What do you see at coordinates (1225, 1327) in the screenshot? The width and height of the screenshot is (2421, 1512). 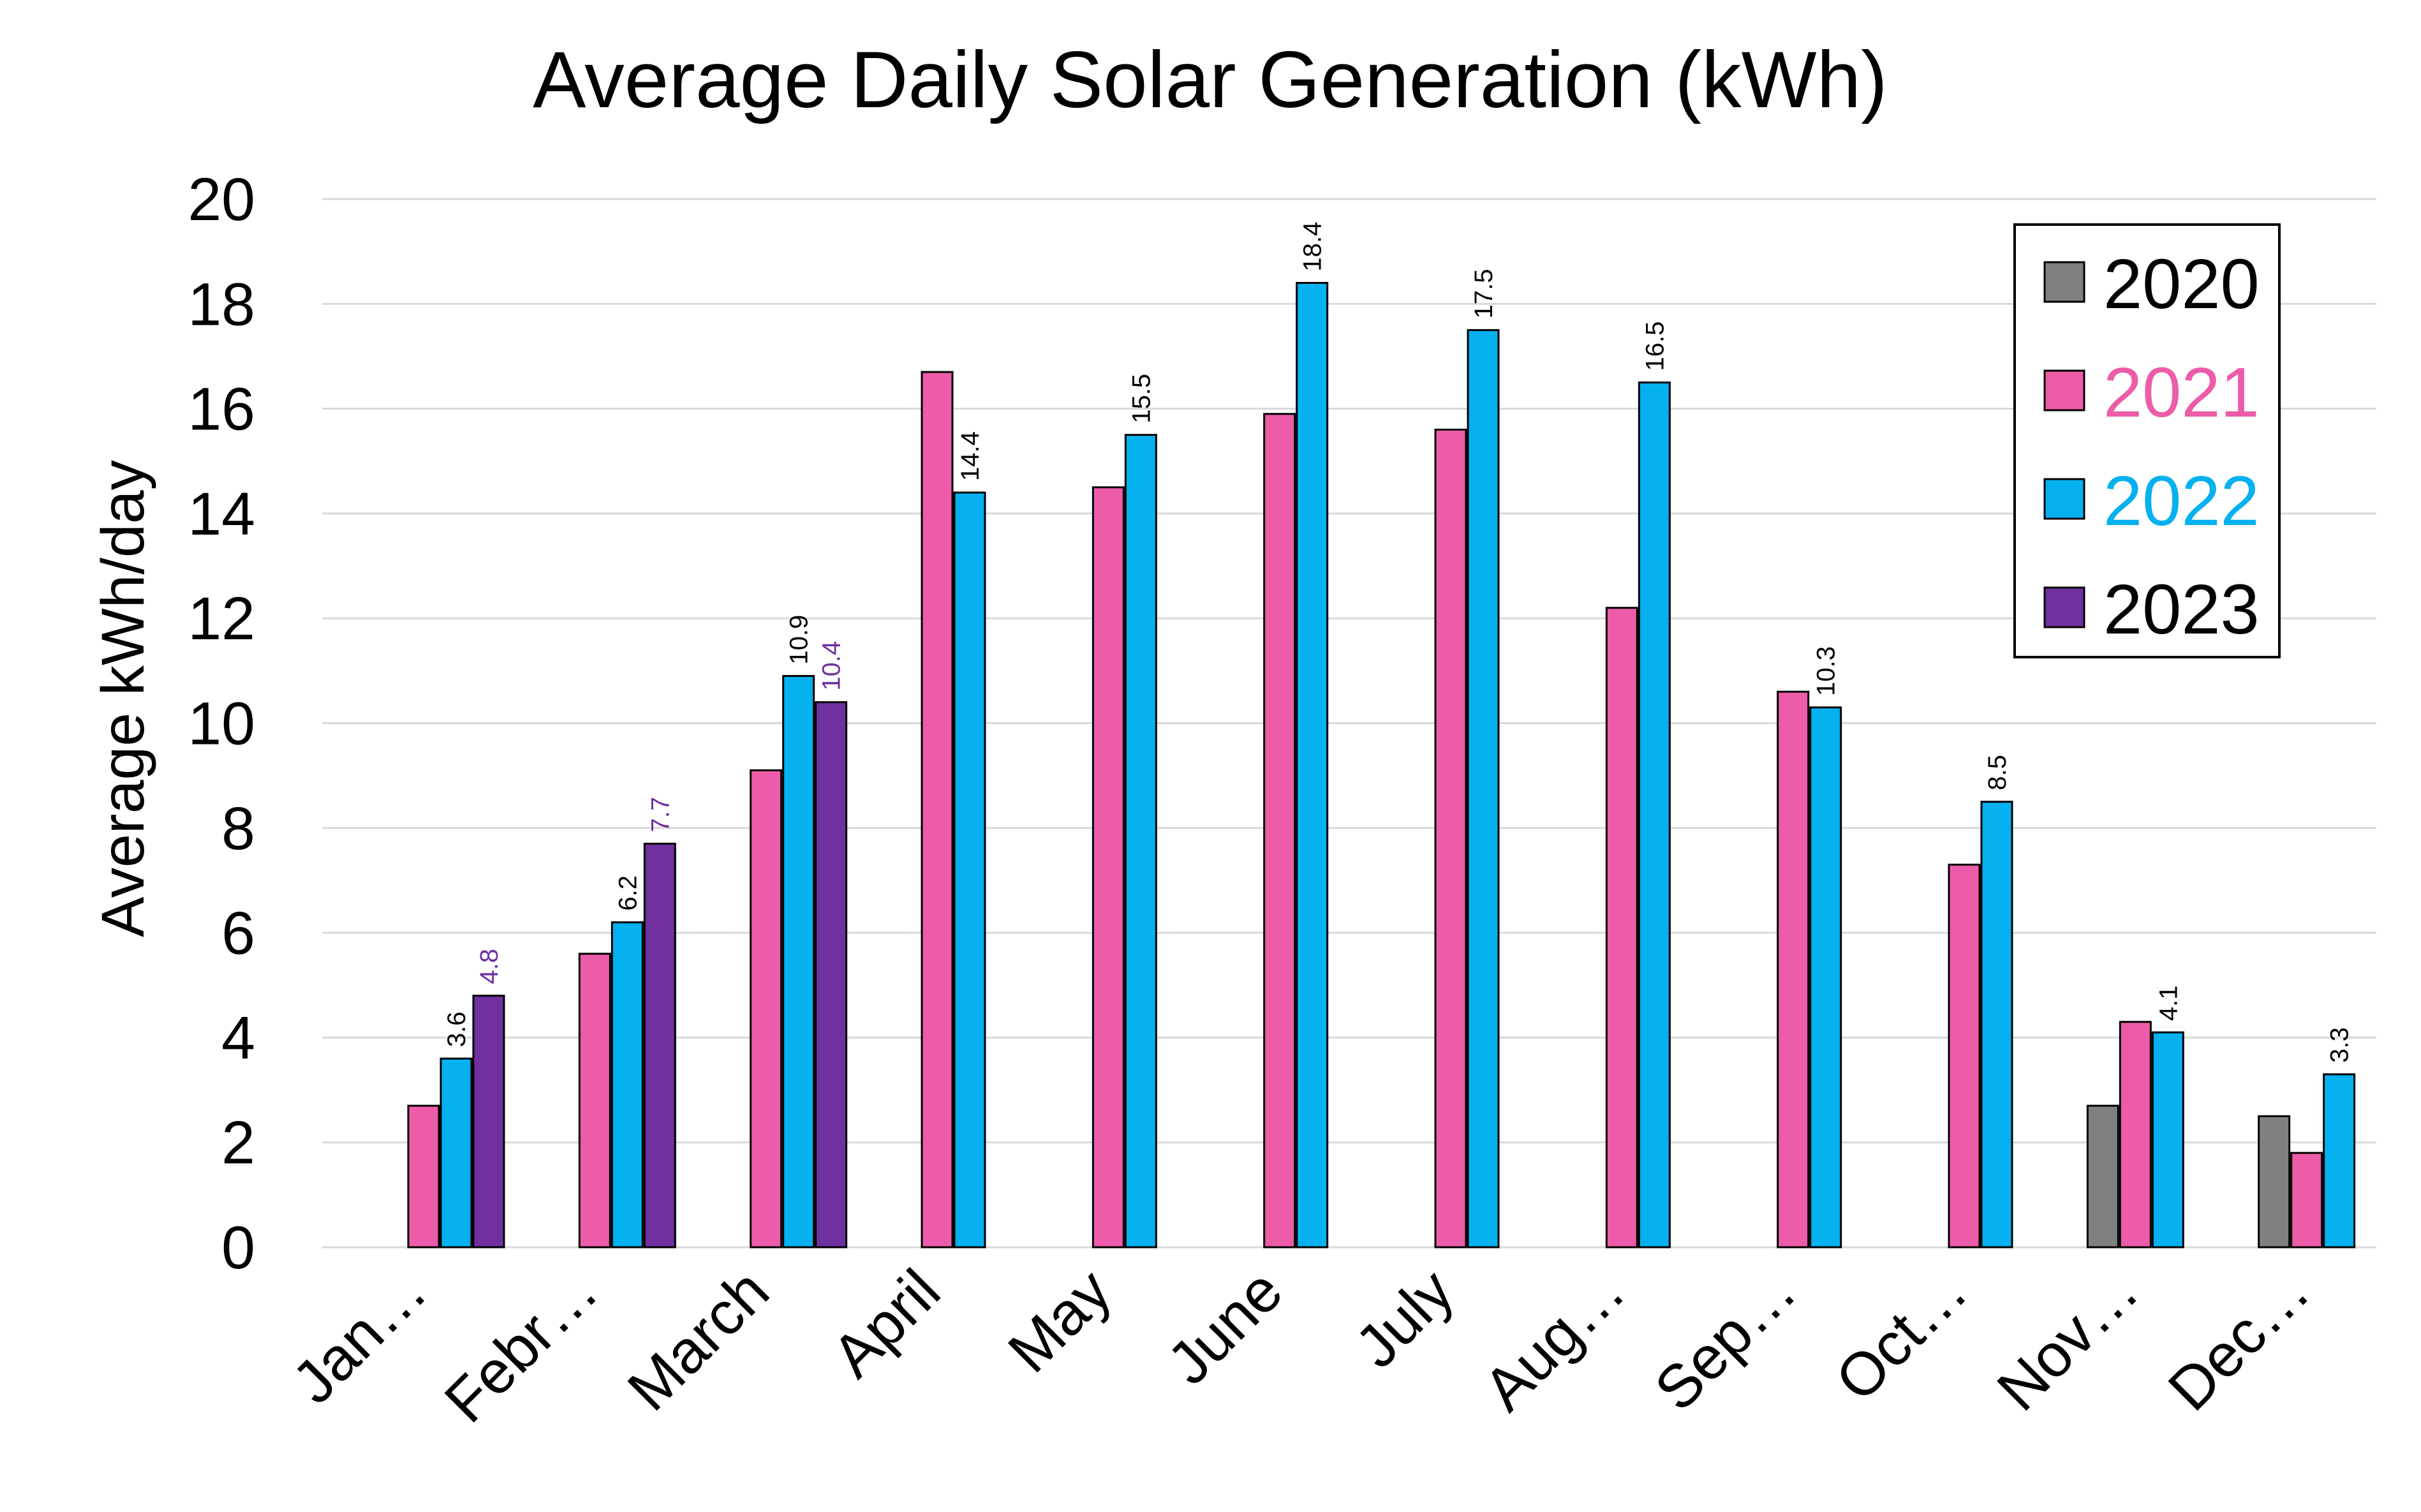 I see `x-tick-label: June` at bounding box center [1225, 1327].